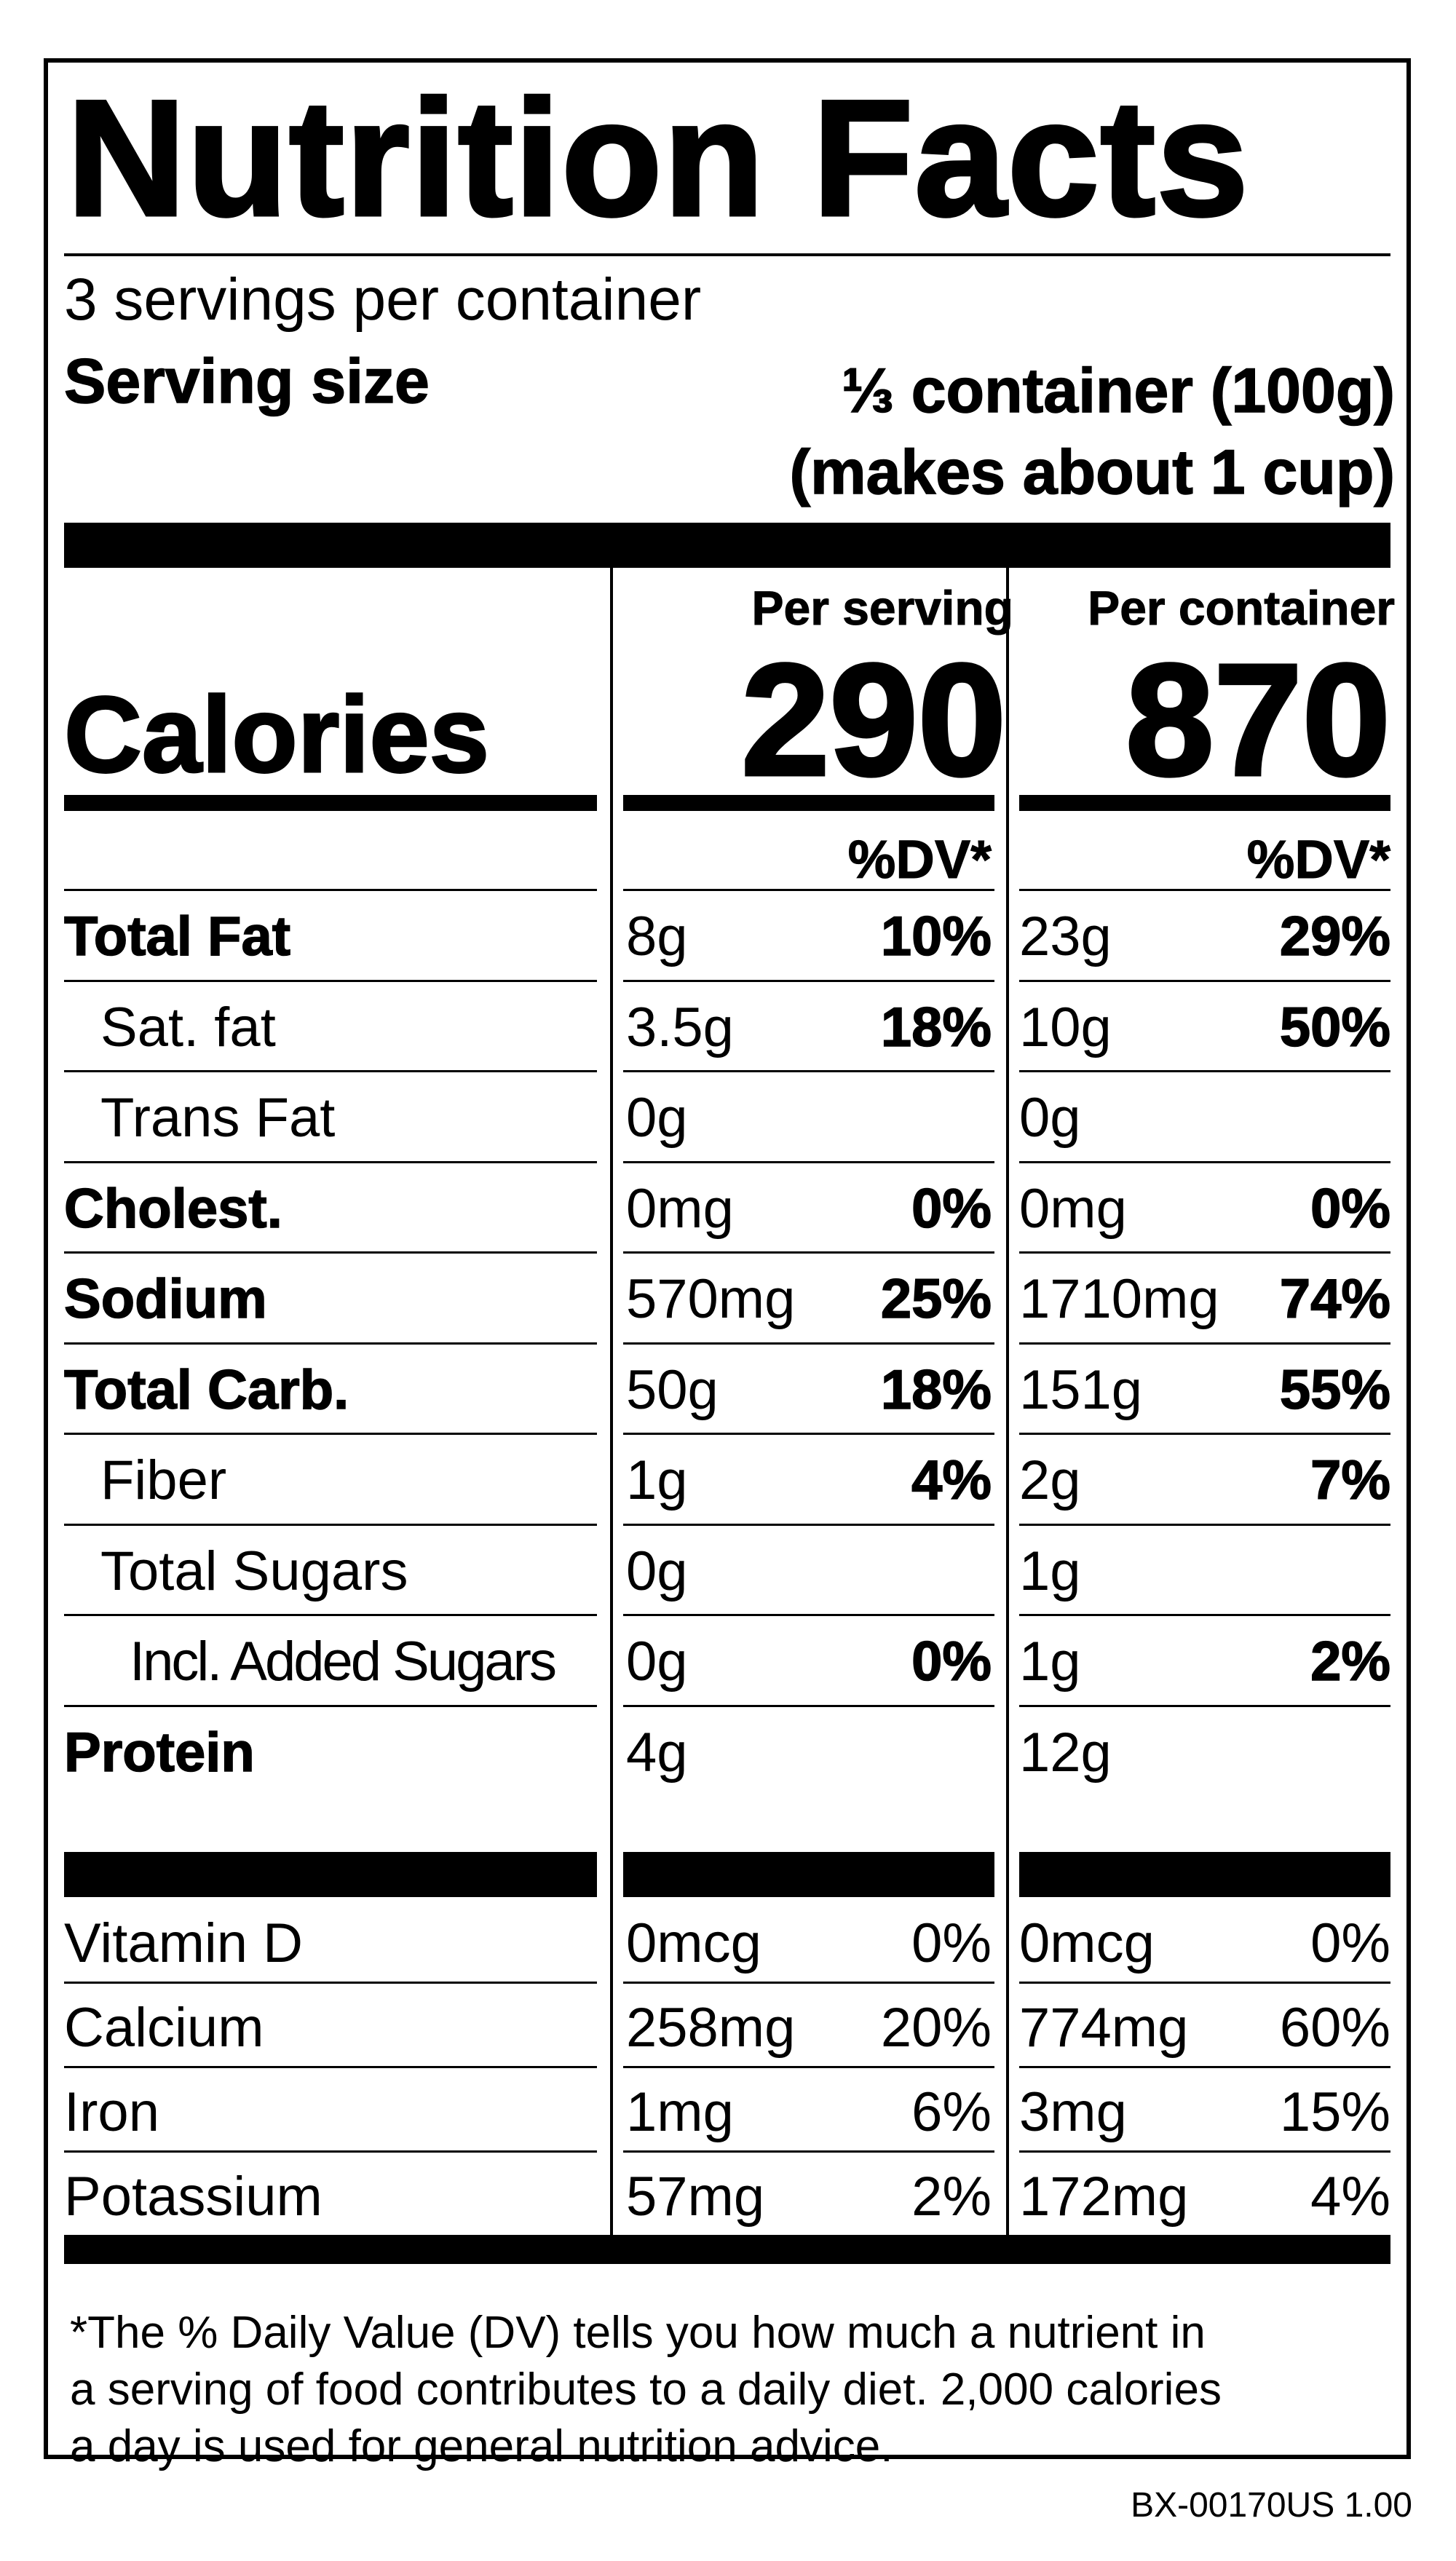 The width and height of the screenshot is (1456, 2561). Describe the element at coordinates (330, 1875) in the screenshot. I see `protein-bar-name` at that location.